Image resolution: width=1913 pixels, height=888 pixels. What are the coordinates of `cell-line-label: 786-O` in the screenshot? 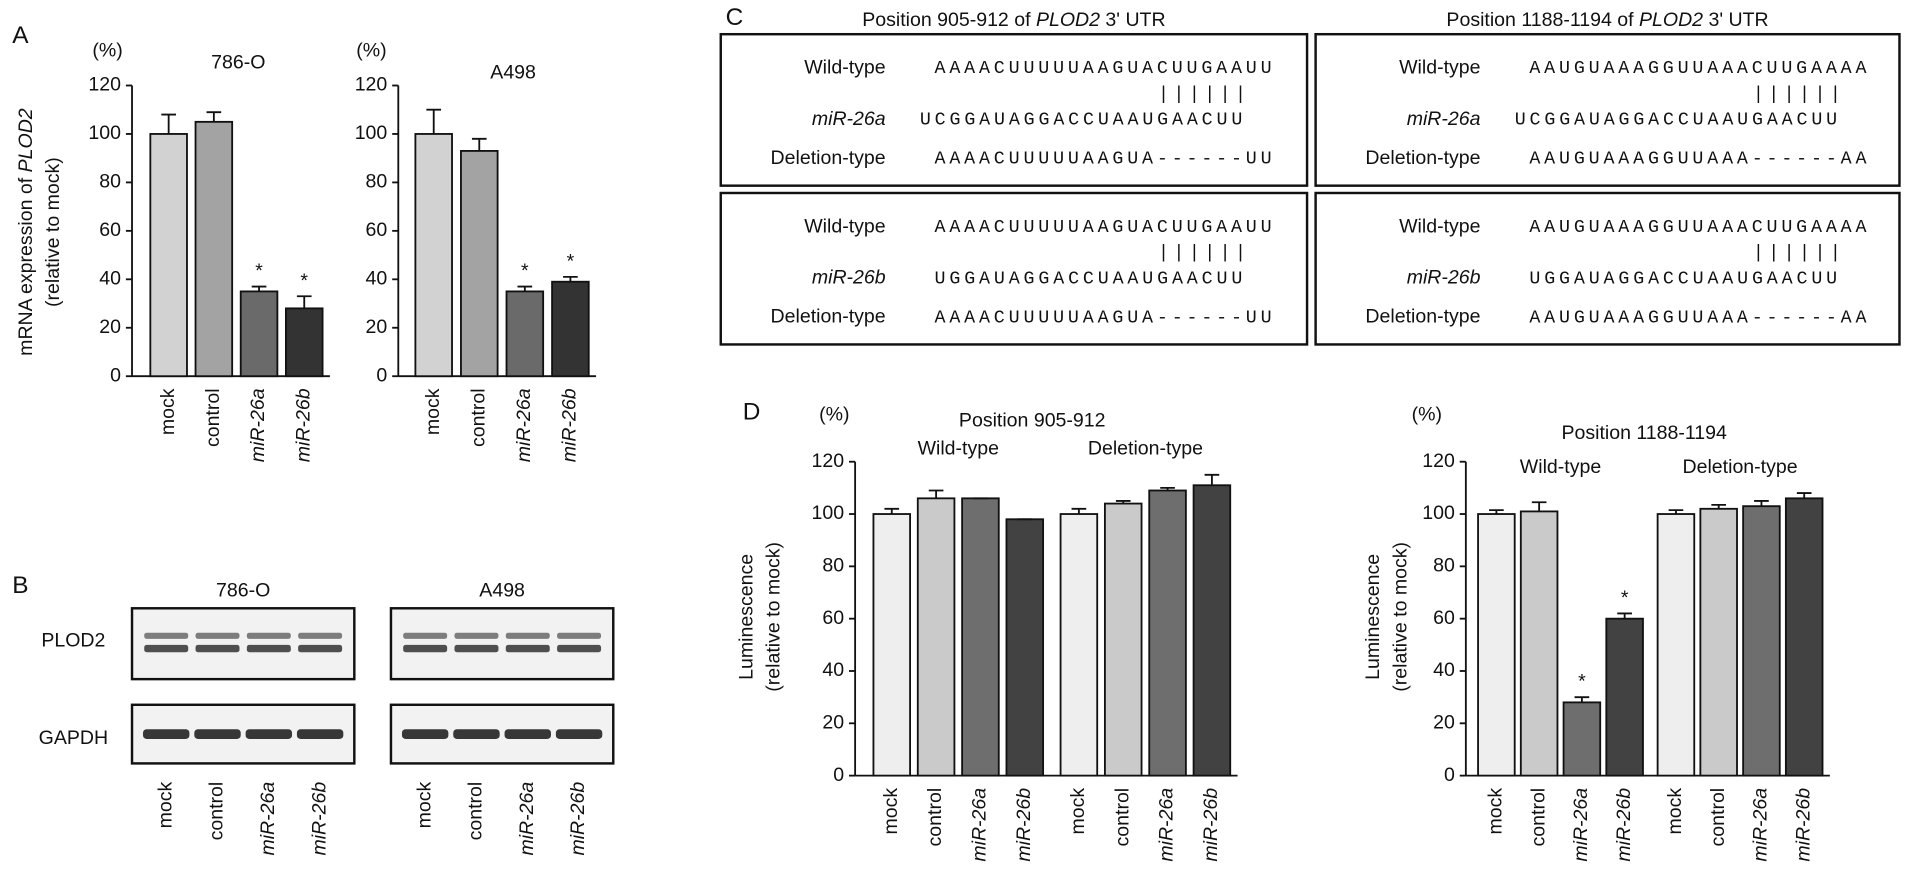 It's located at (243, 590).